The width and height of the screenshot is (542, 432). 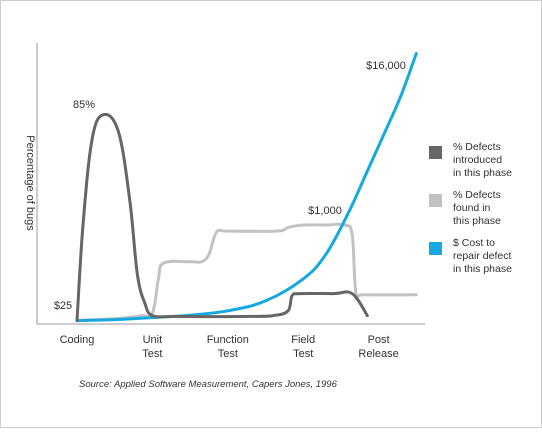 I want to click on annotation-1000-dollars: $1,000, so click(x=325, y=211).